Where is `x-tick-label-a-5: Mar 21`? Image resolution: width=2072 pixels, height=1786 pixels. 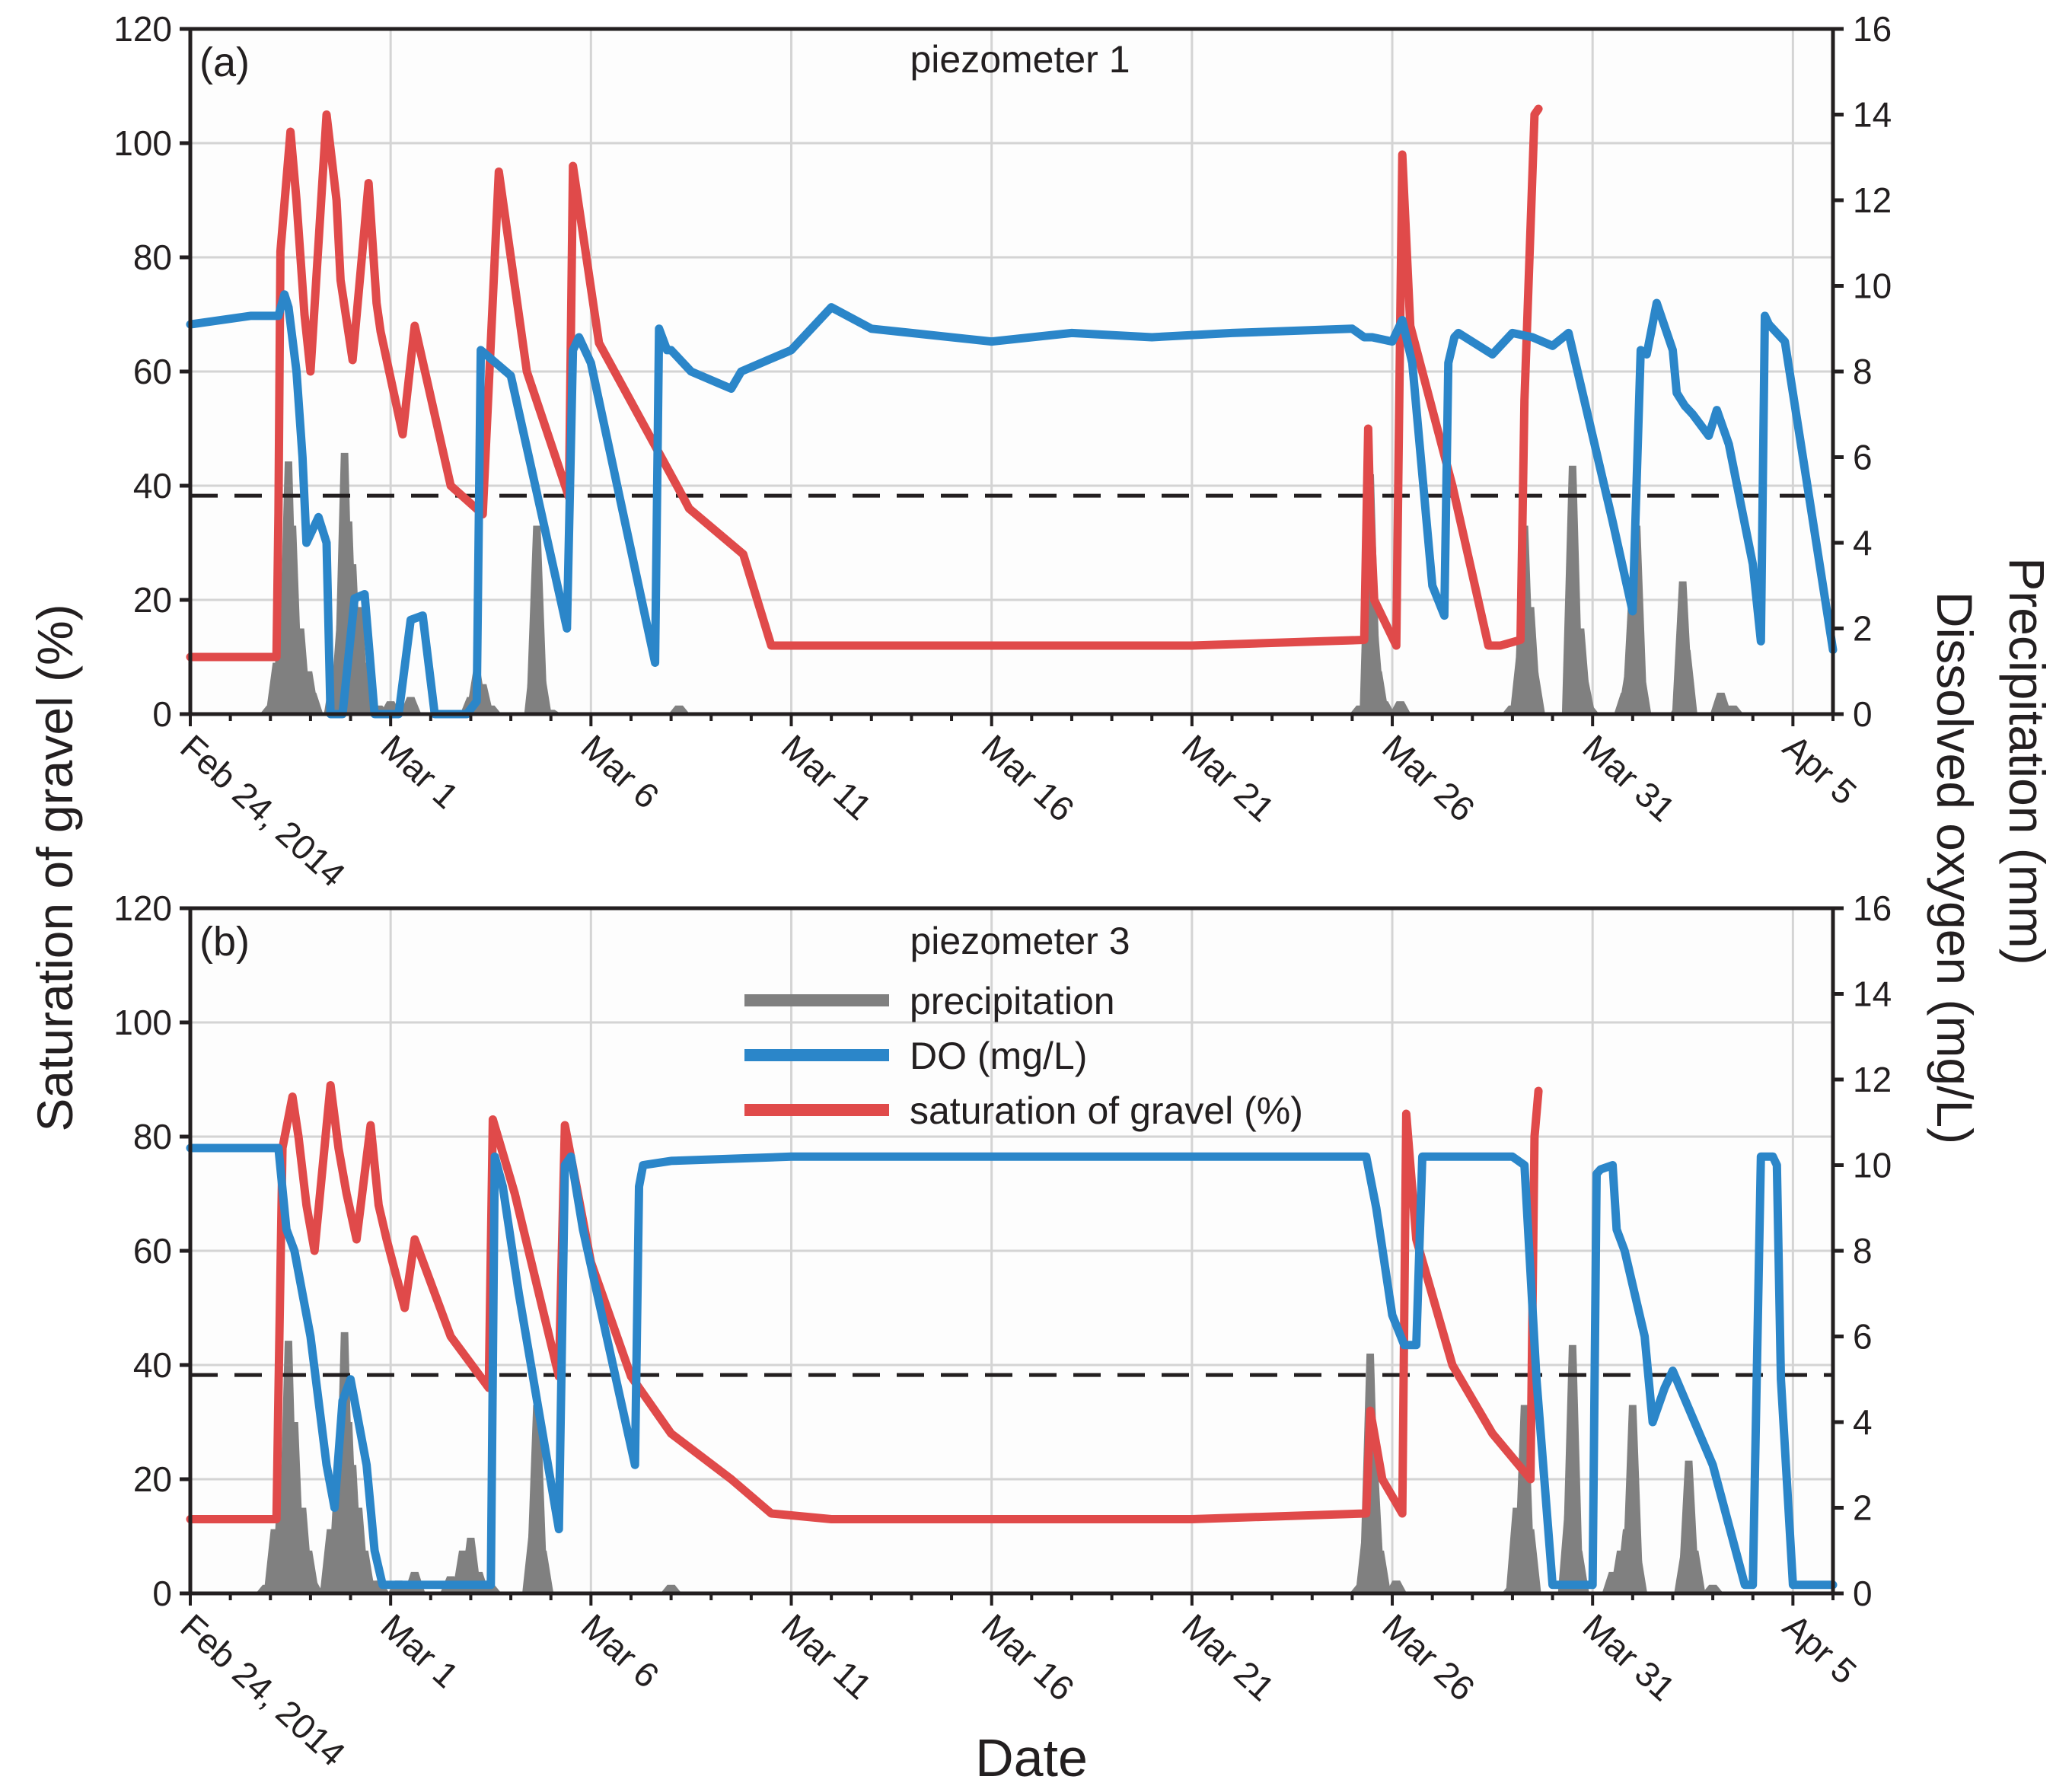 x-tick-label-a-5: Mar 21 is located at coordinates (1228, 778).